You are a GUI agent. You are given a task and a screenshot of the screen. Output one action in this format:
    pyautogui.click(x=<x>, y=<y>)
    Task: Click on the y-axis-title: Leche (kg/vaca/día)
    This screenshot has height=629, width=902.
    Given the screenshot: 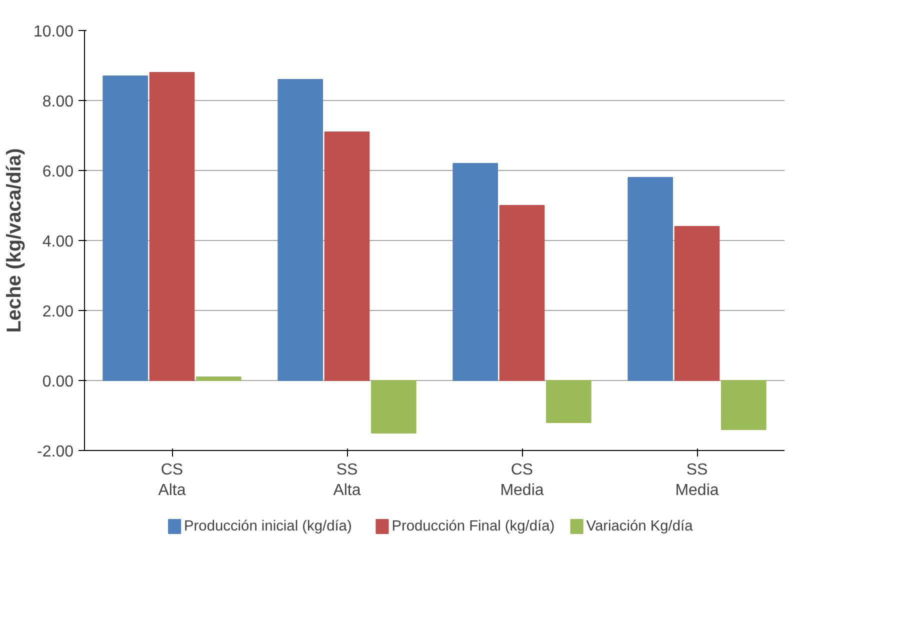 What is the action you would take?
    pyautogui.click(x=14, y=240)
    